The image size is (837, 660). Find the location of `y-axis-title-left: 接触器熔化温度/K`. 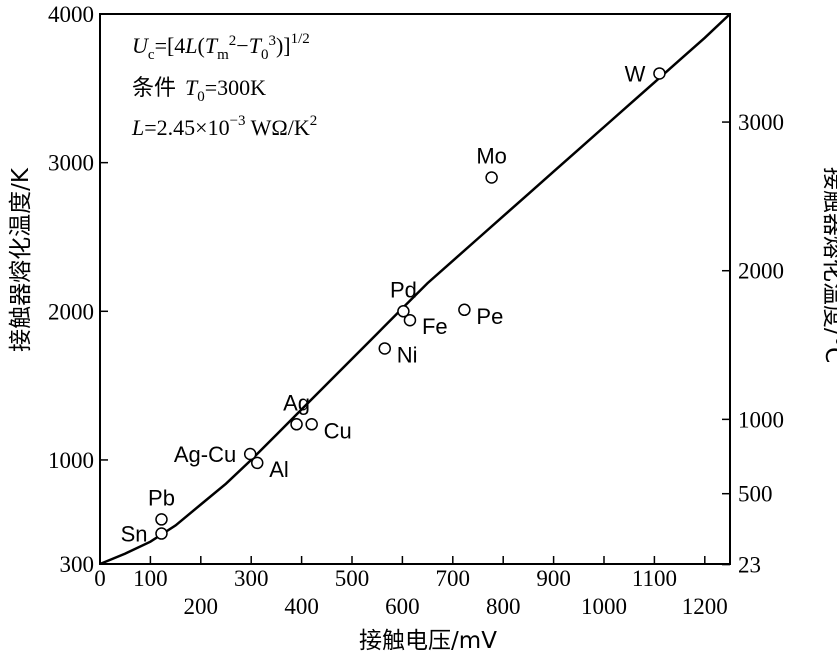

y-axis-title-left: 接触器熔化温度/K is located at coordinates (21, 259).